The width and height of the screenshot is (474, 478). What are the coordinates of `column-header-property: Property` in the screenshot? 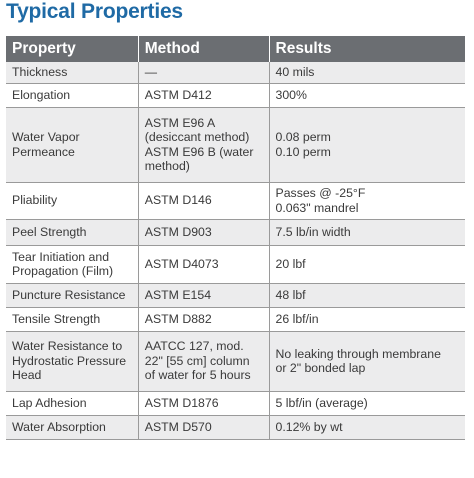 It's located at (72, 49).